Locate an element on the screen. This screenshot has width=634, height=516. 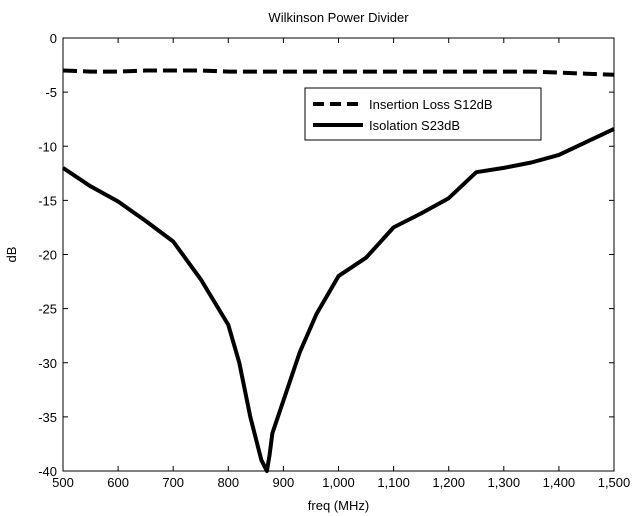
x-tick-label: 1,300 is located at coordinates (504, 482).